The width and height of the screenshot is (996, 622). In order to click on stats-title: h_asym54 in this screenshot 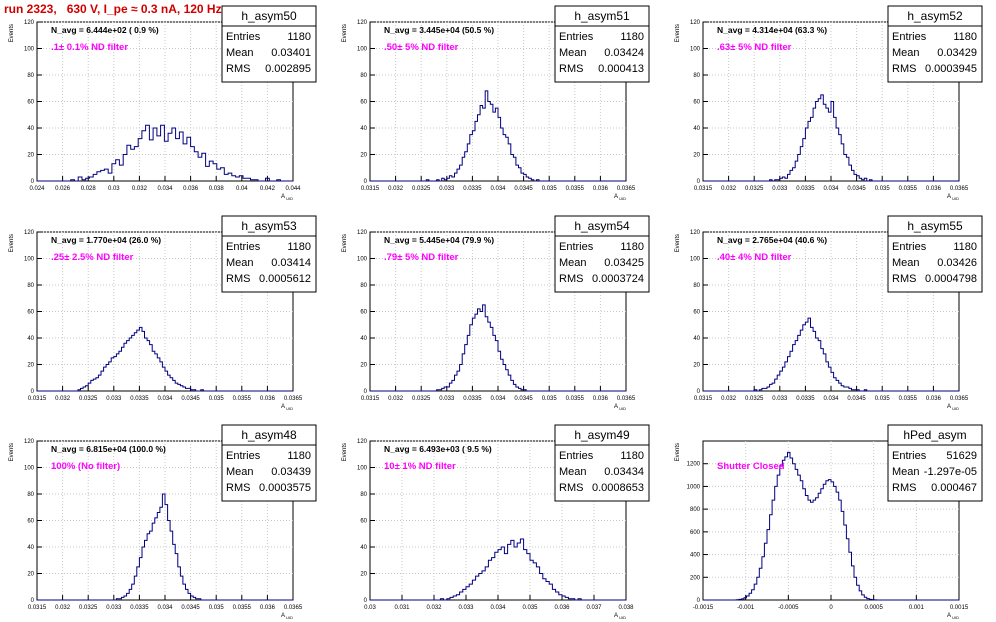, I will do `click(602, 226)`.